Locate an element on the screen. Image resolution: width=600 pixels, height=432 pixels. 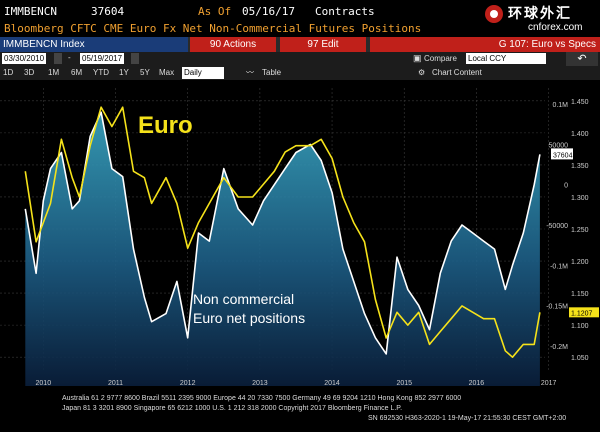
logo-text: 环球外汇 is located at coordinates (540, 14).